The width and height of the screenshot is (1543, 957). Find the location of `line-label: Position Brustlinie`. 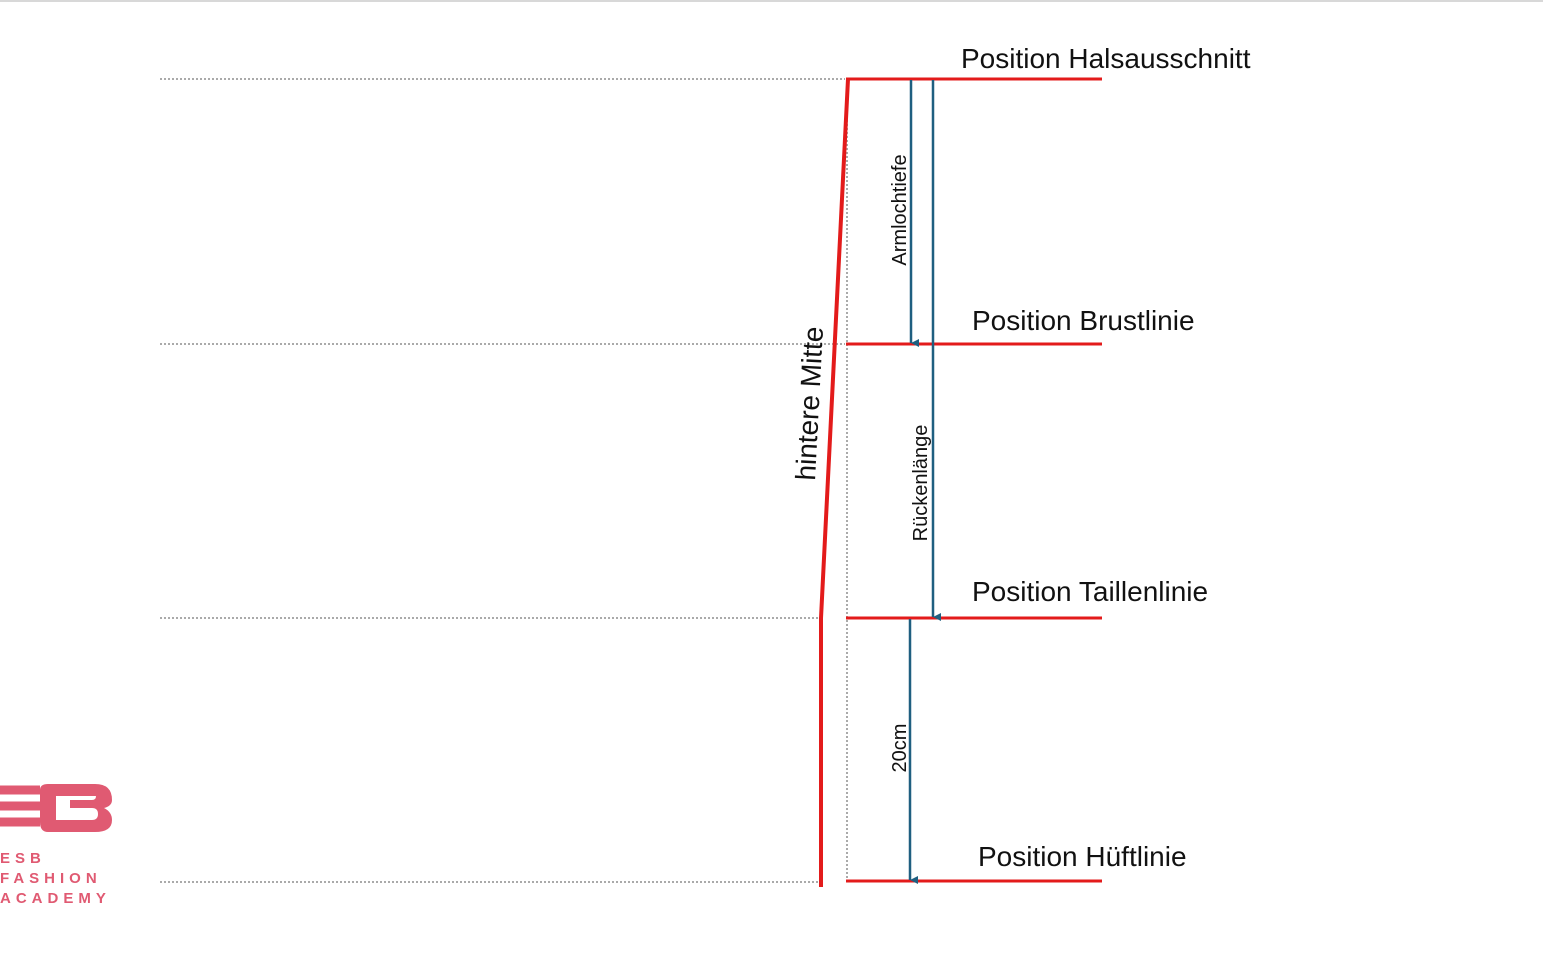

line-label: Position Brustlinie is located at coordinates (1083, 320).